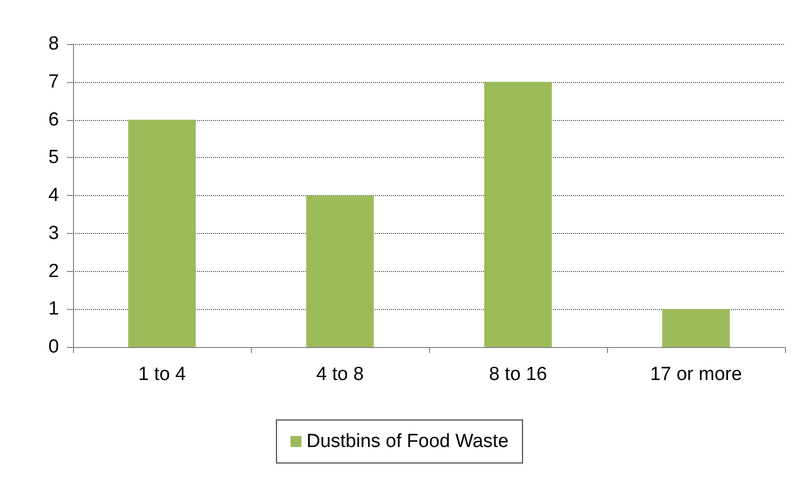  I want to click on x-tick-label: 1 to 4, so click(162, 374).